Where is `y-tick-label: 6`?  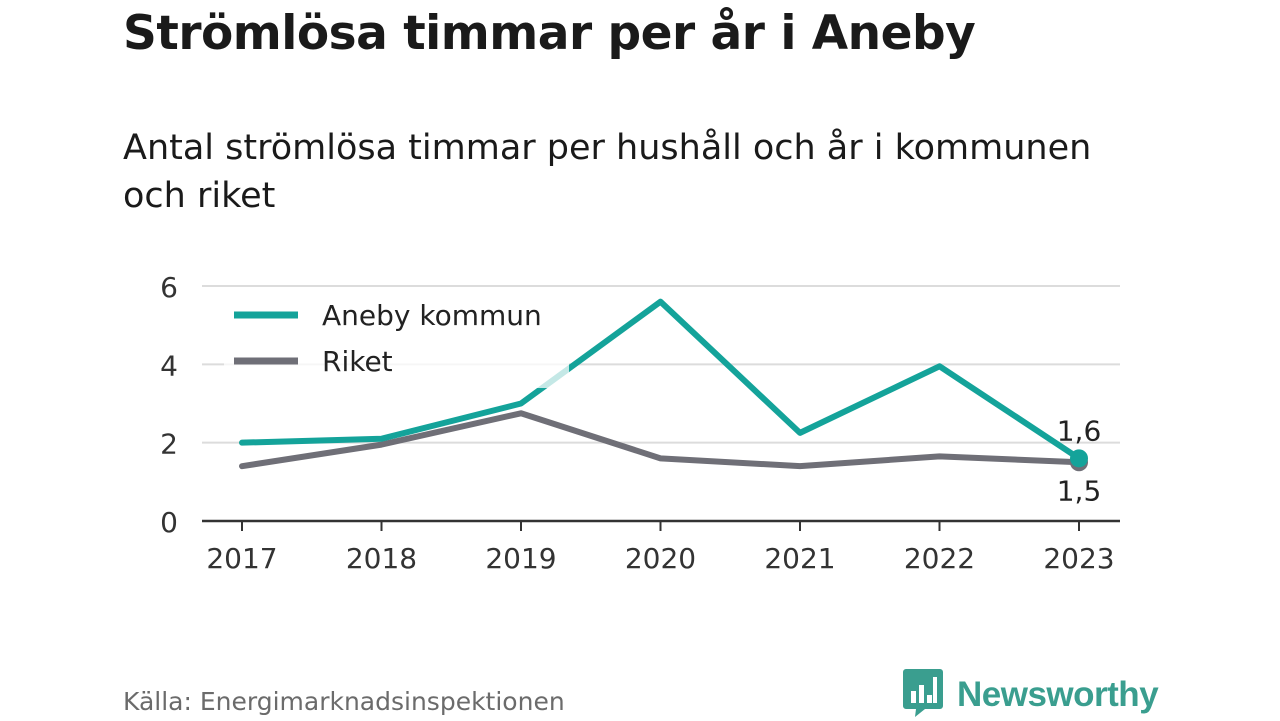 y-tick-label: 6 is located at coordinates (169, 287).